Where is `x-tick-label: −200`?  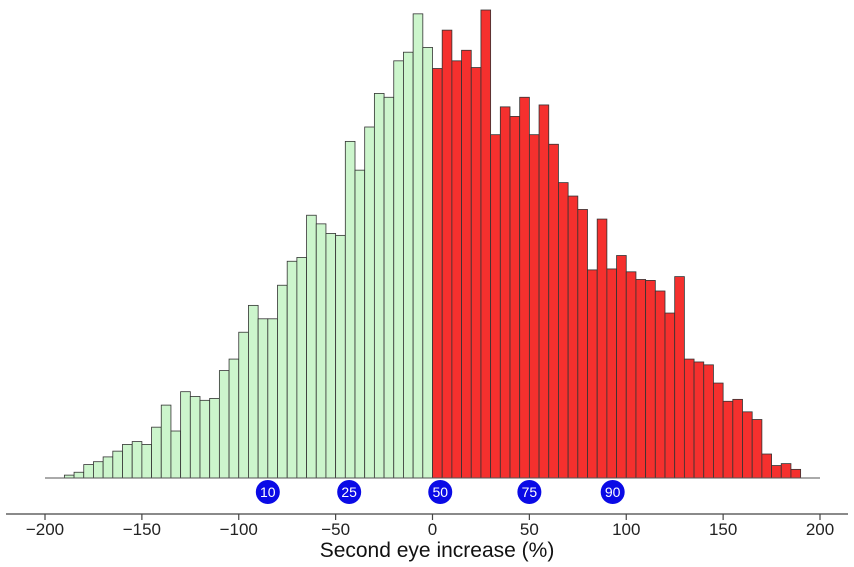 x-tick-label: −200 is located at coordinates (45, 529).